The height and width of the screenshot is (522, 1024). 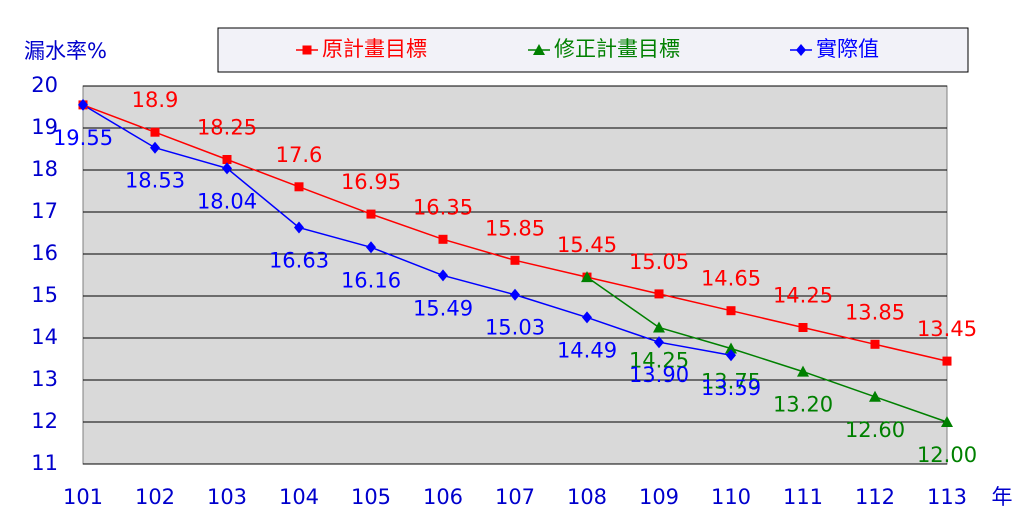 I want to click on x-tick-label: 109, so click(x=659, y=497).